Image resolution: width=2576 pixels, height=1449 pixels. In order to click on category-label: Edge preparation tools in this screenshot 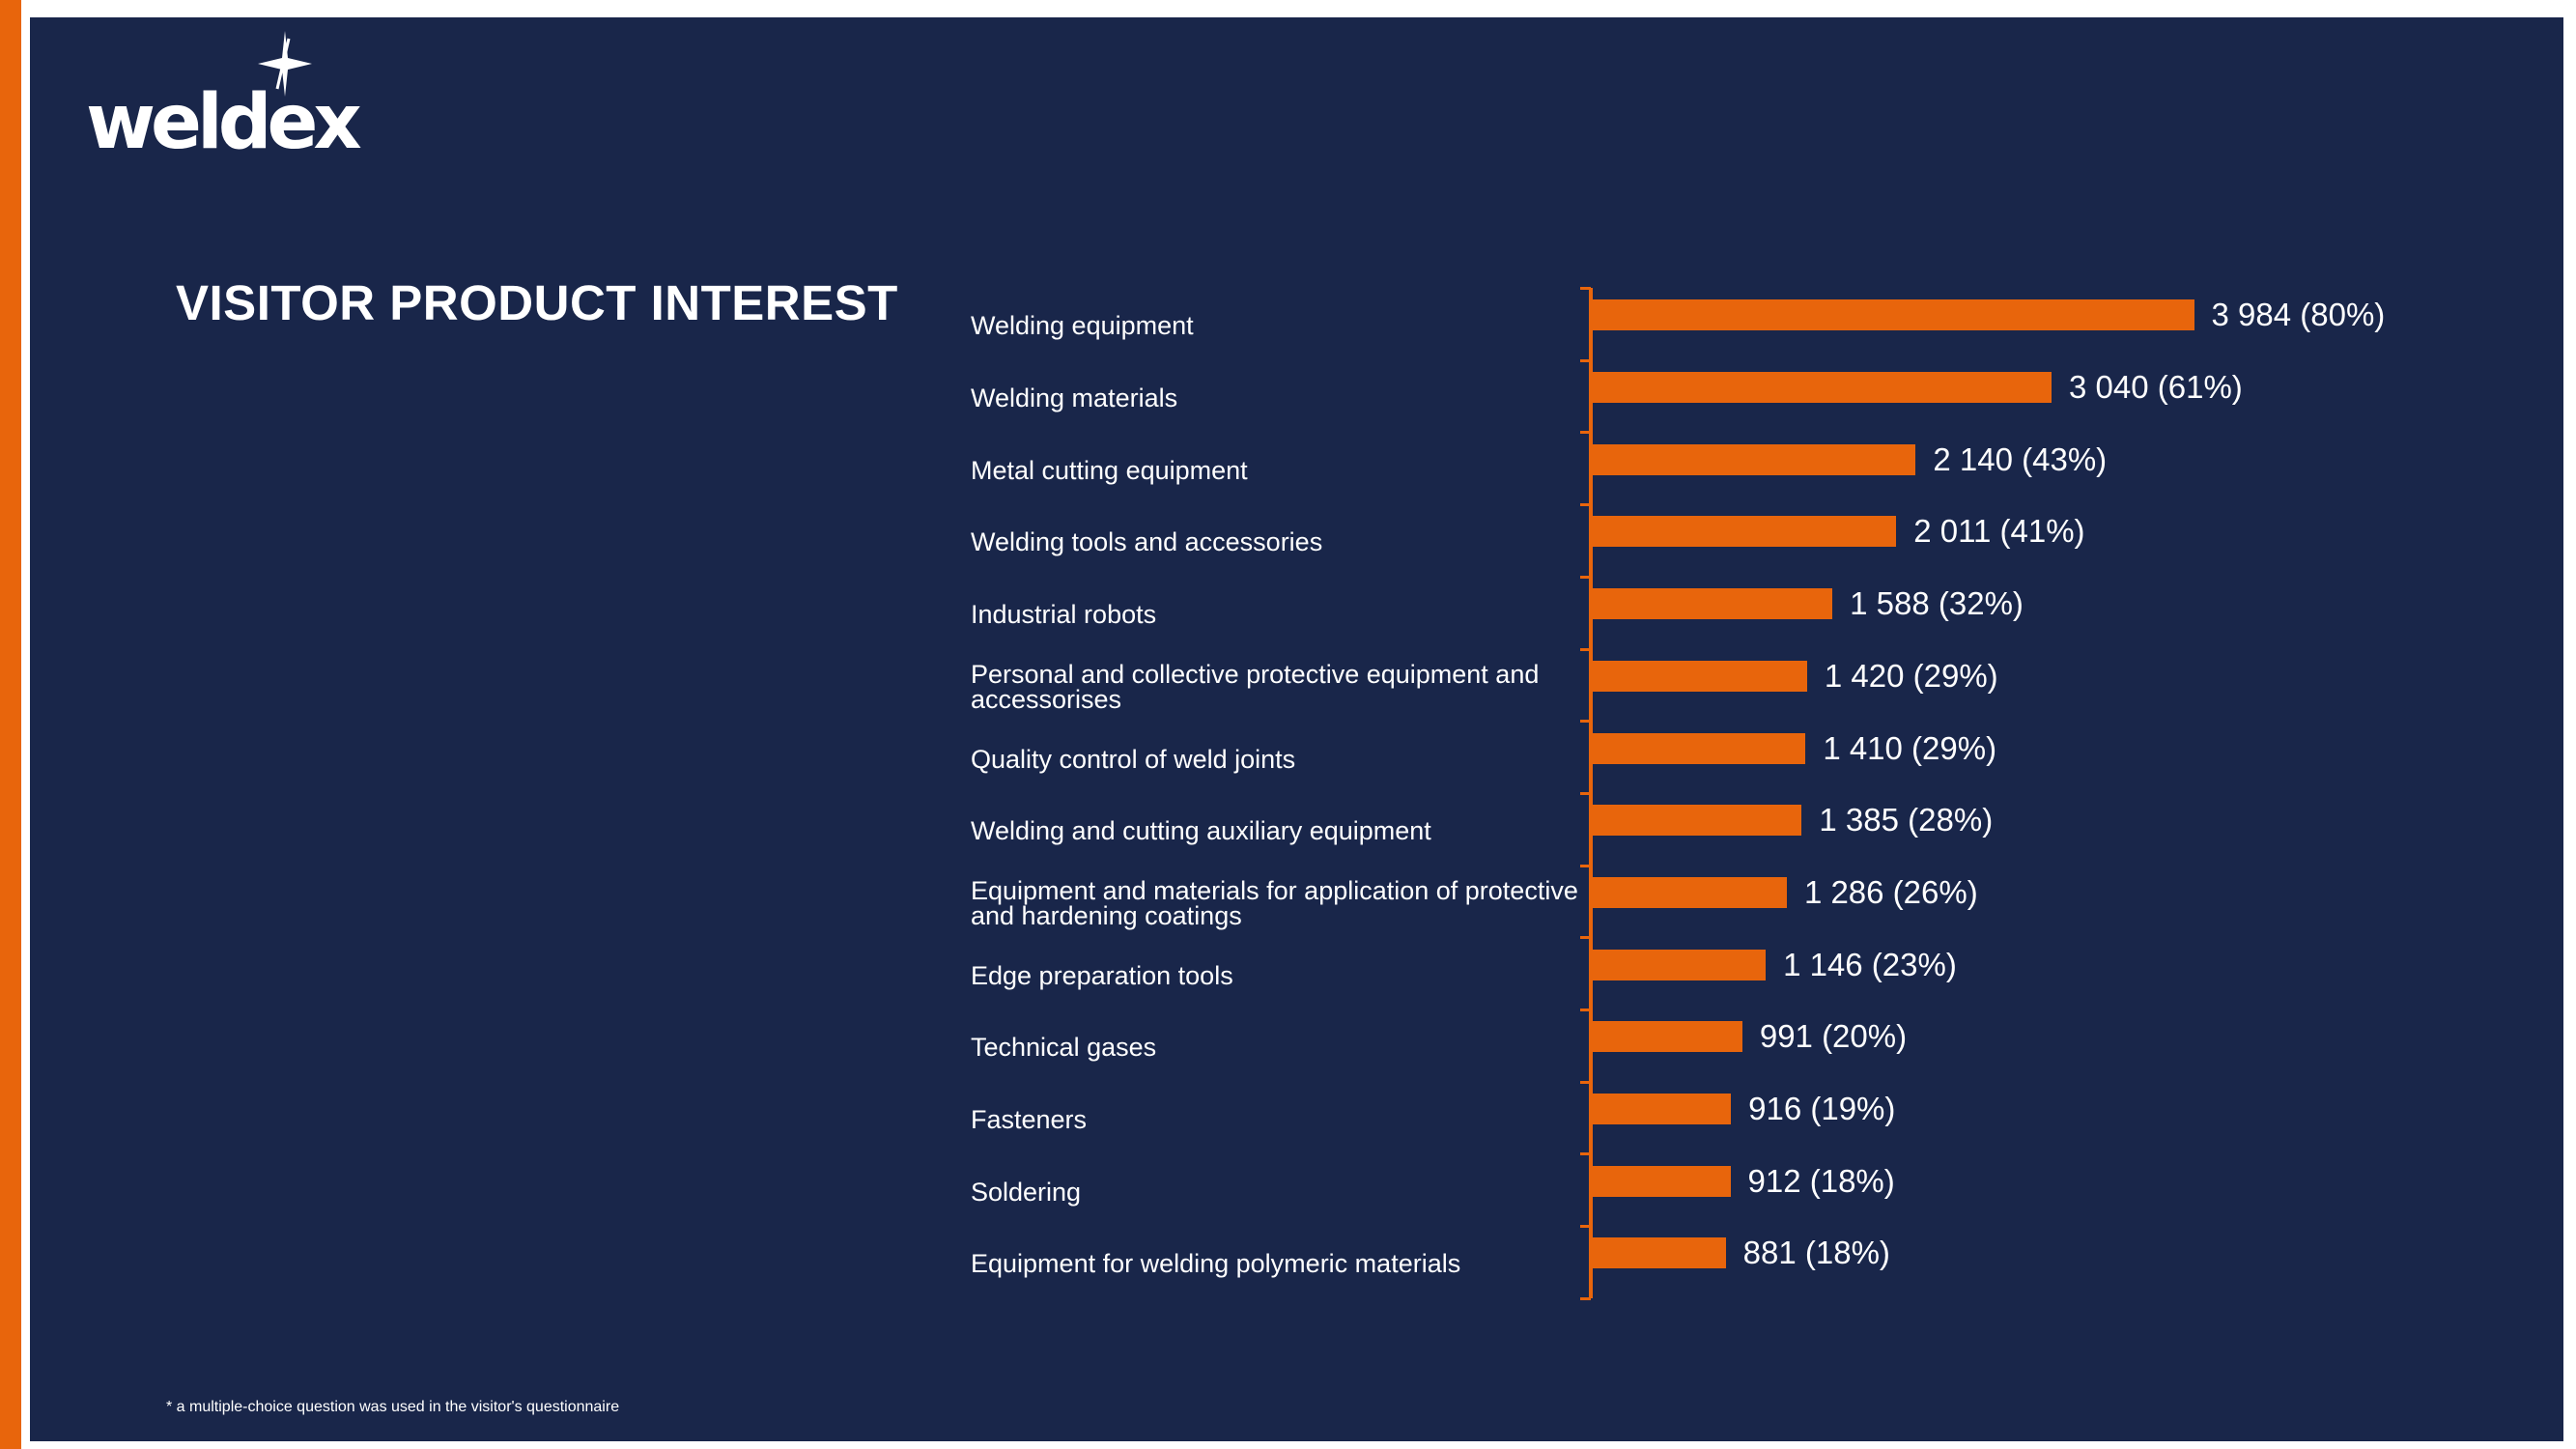, I will do `click(1102, 975)`.